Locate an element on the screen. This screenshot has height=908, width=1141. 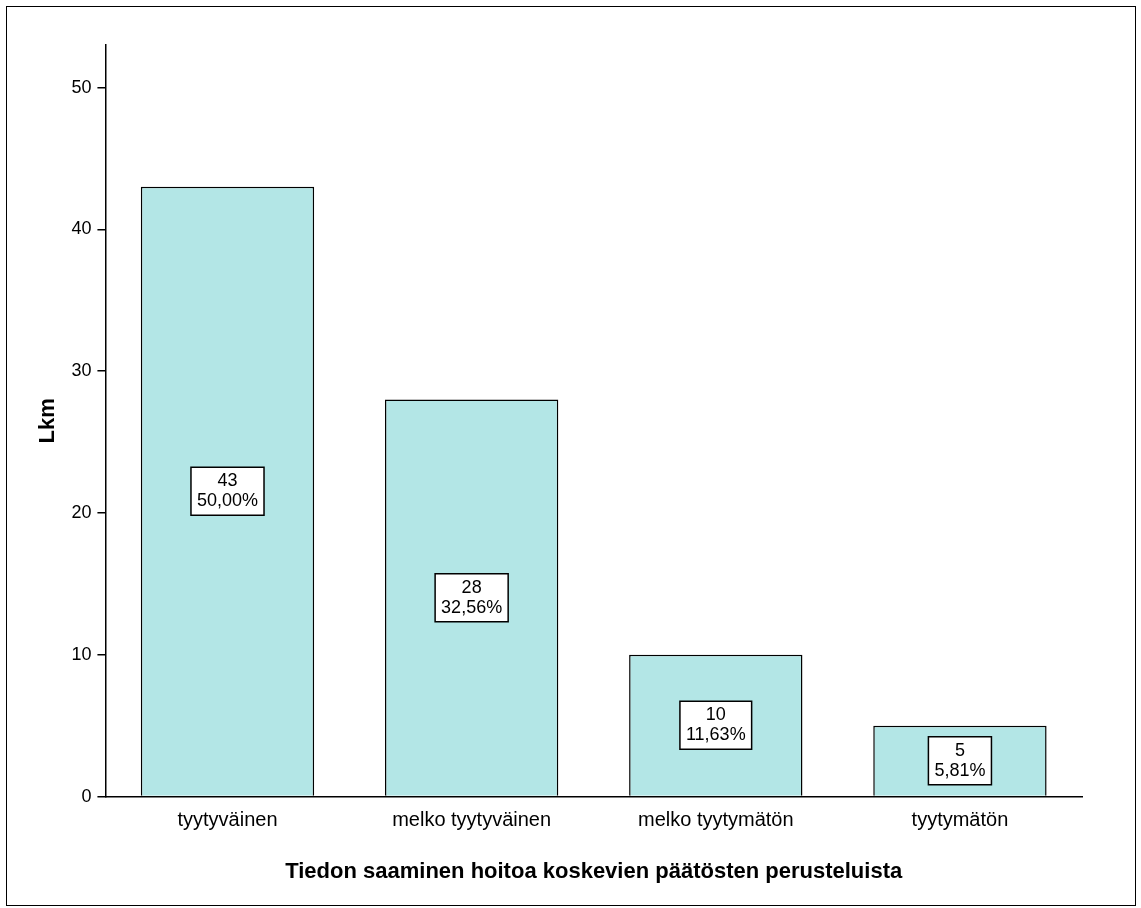
x-axis-title: Tiedon saaminen hoitoa koskevien päätösten perusteluista is located at coordinates (594, 870).